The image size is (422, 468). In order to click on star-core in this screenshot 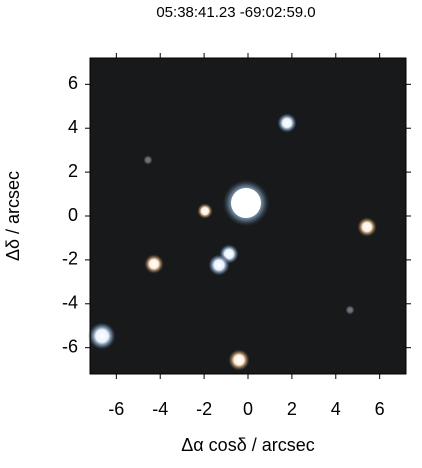, I will do `click(246, 203)`.